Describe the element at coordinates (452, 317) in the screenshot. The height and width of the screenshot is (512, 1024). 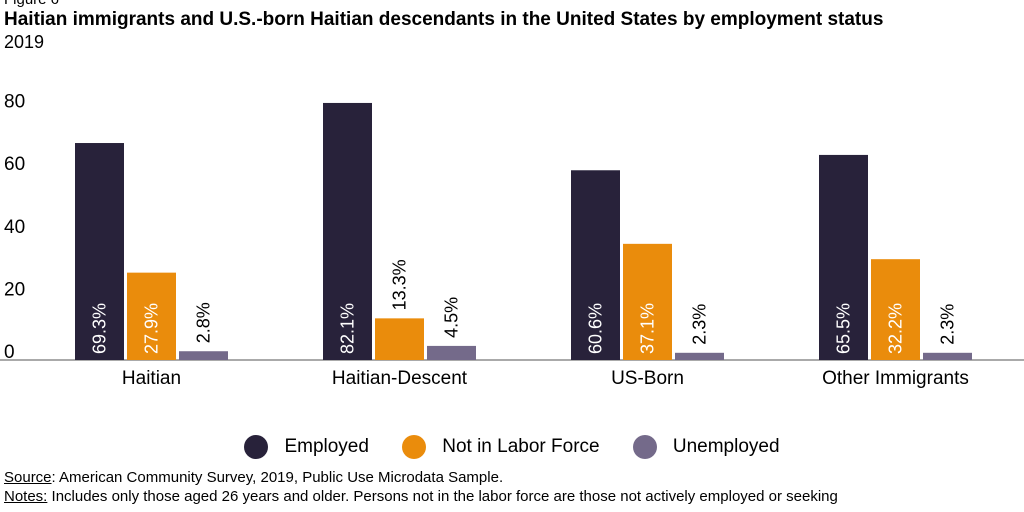
I see `data-label-unemployed-2: 4.5%` at that location.